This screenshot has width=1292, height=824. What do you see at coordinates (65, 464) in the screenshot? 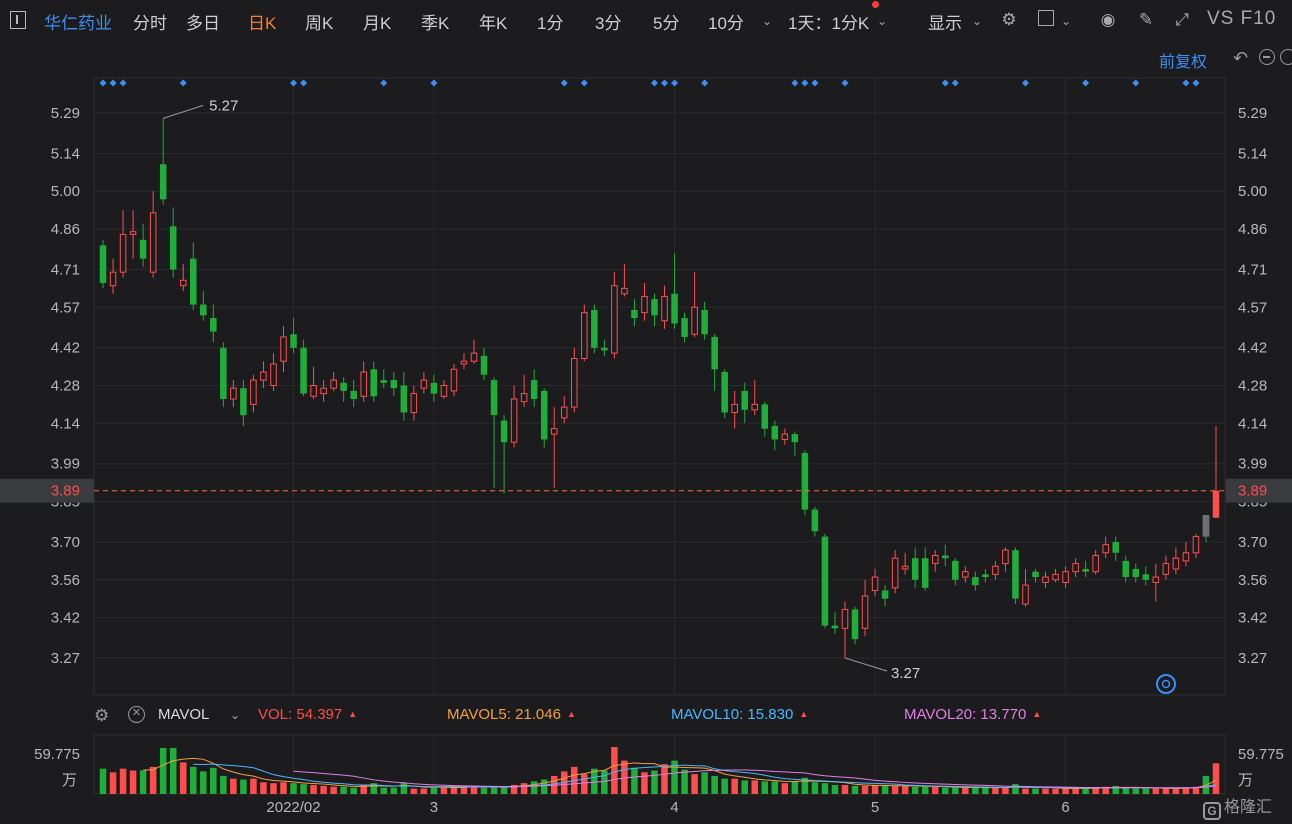
I see `price-tick-left: 3.99` at bounding box center [65, 464].